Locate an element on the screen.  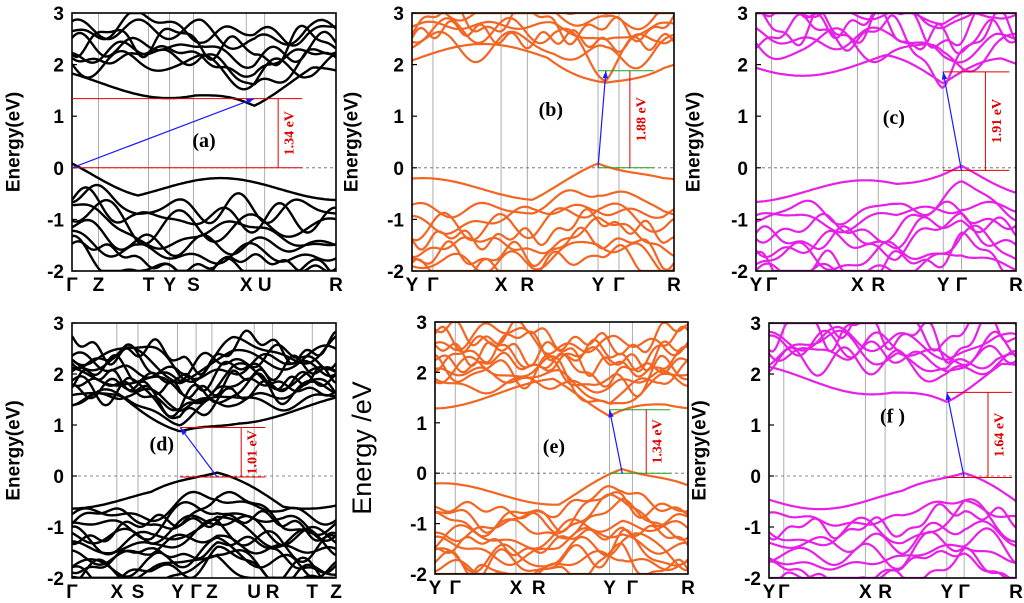
kpoint-label: U is located at coordinates (265, 285).